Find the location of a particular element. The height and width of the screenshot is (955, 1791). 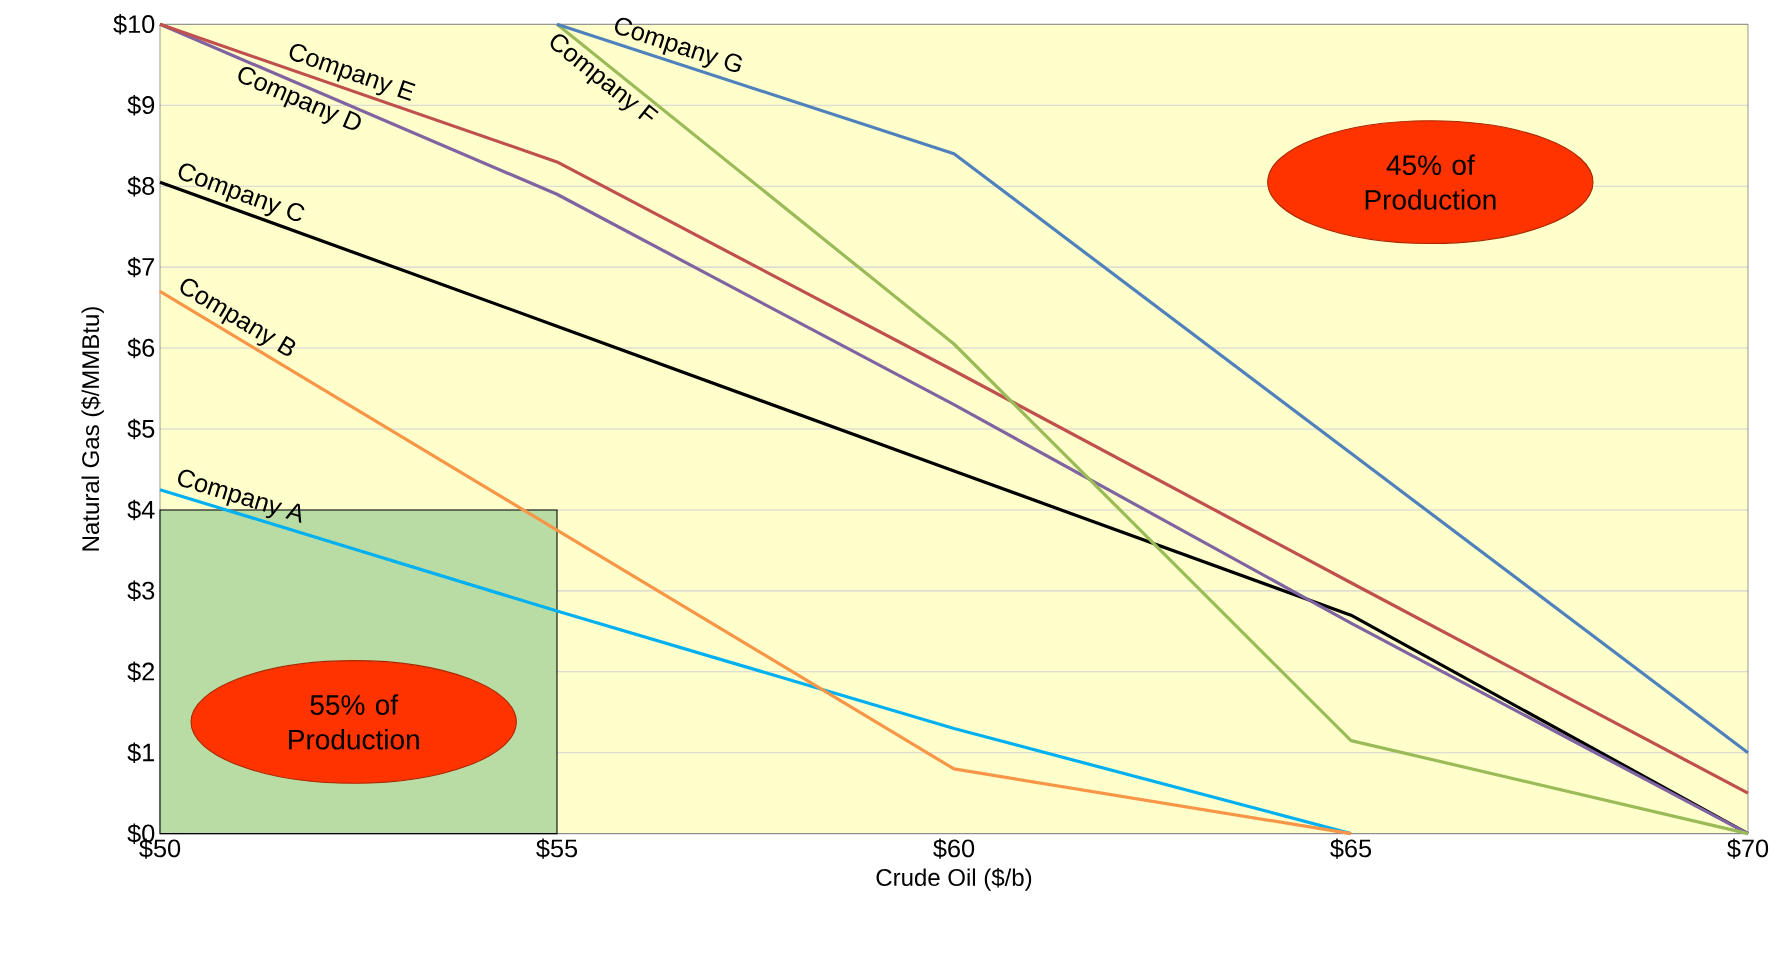

y-tick-label: $6 is located at coordinates (141, 348).